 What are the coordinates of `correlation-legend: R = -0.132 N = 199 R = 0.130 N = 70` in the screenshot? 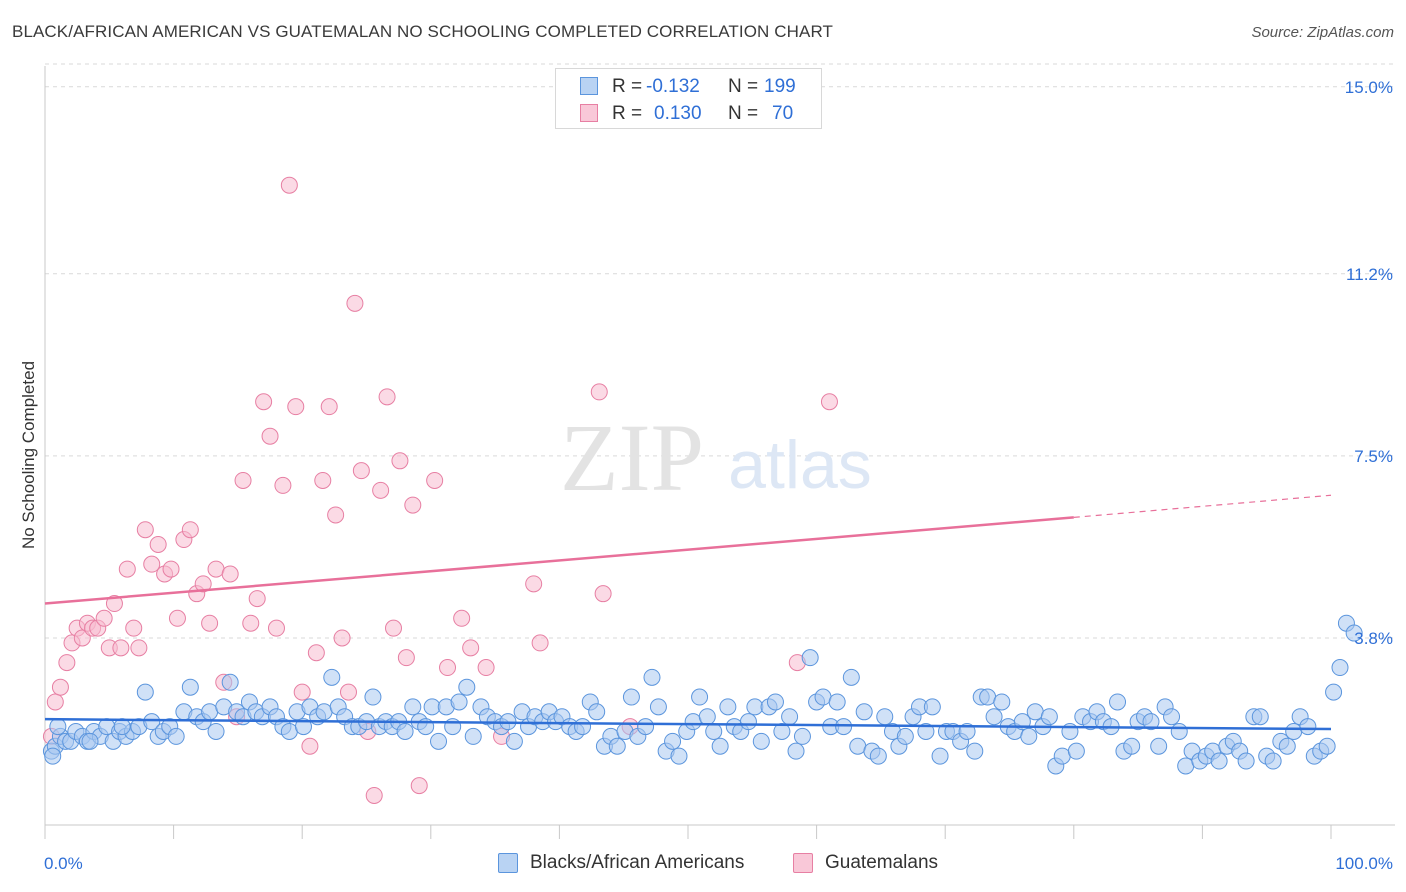 It's located at (688, 98).